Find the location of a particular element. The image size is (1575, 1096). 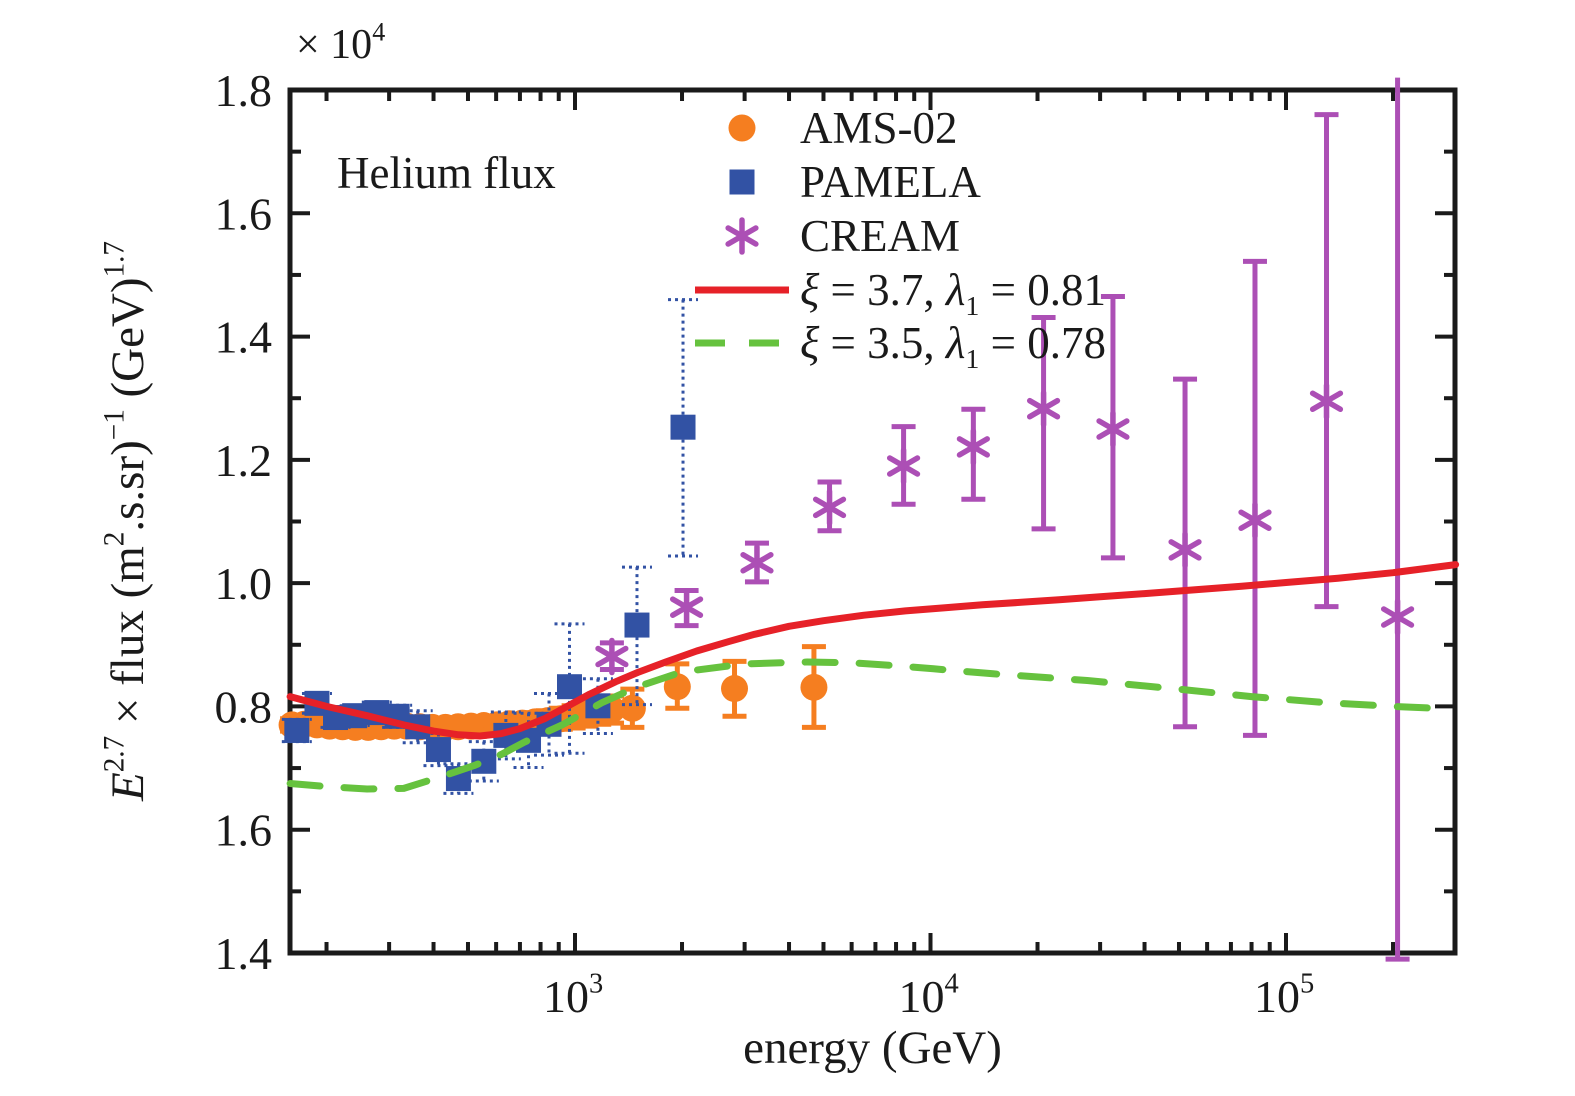

y-tick-label: 1.2 is located at coordinates (244, 460).